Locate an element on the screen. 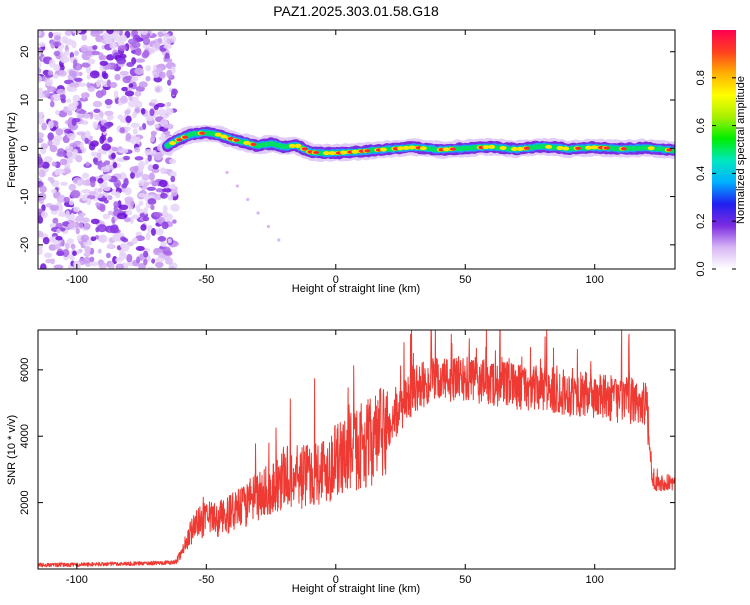 This screenshot has width=750, height=605. spectral-ridge is located at coordinates (417, 183).